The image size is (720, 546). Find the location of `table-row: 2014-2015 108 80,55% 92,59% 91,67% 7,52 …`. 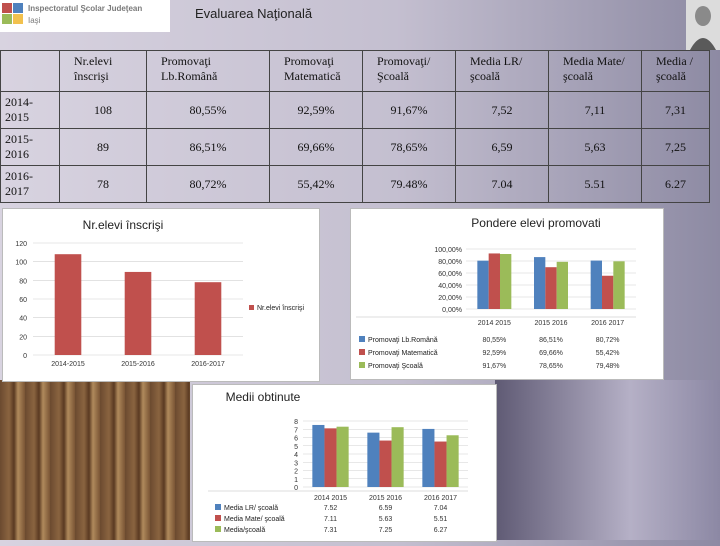

table-row: 2014-2015 108 80,55% 92,59% 91,67% 7,52 … is located at coordinates (355, 110).